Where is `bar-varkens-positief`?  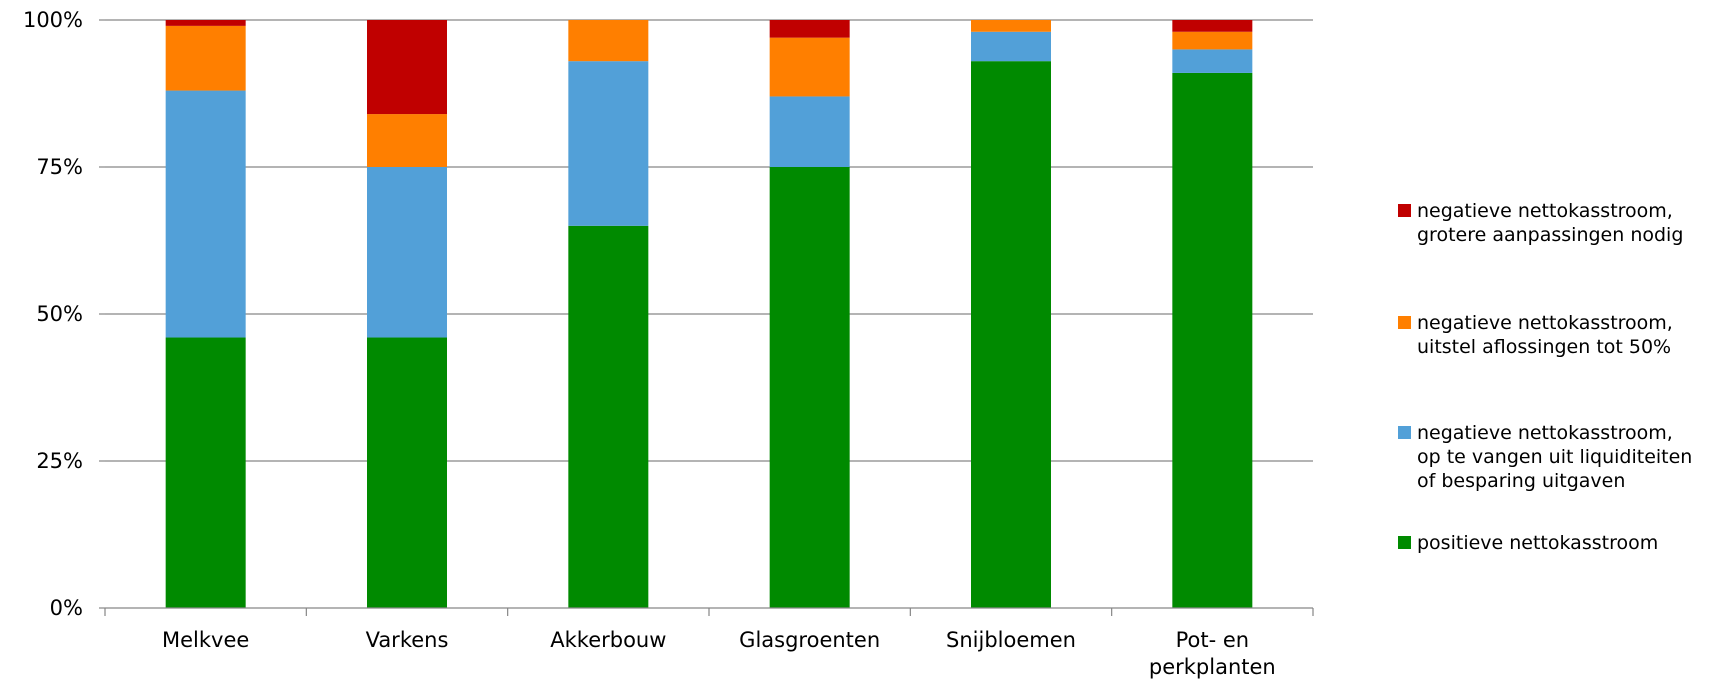 bar-varkens-positief is located at coordinates (407, 472).